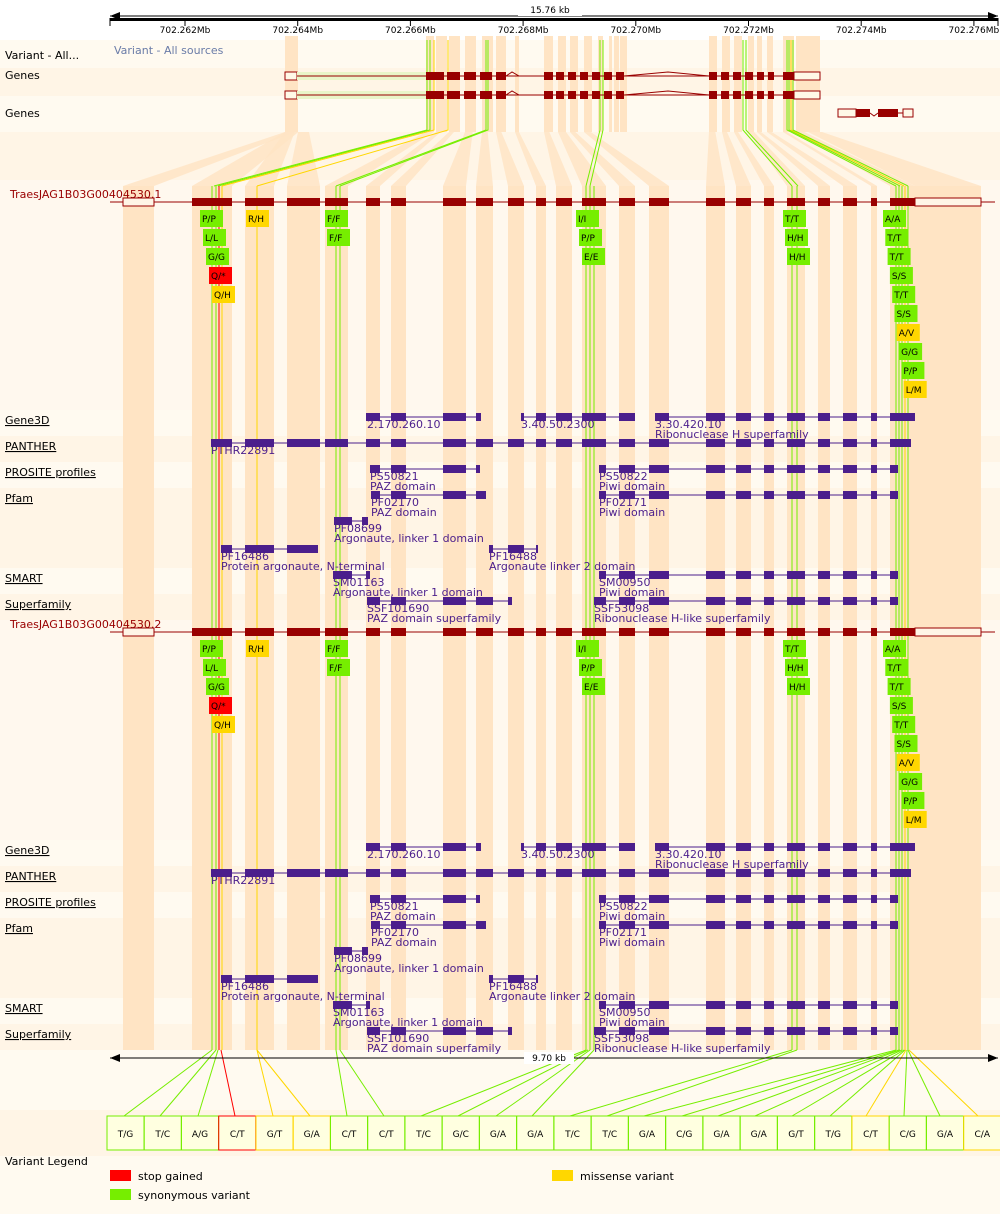  Describe the element at coordinates (245, 159) in the screenshot. I see `exon-band-transition` at that location.